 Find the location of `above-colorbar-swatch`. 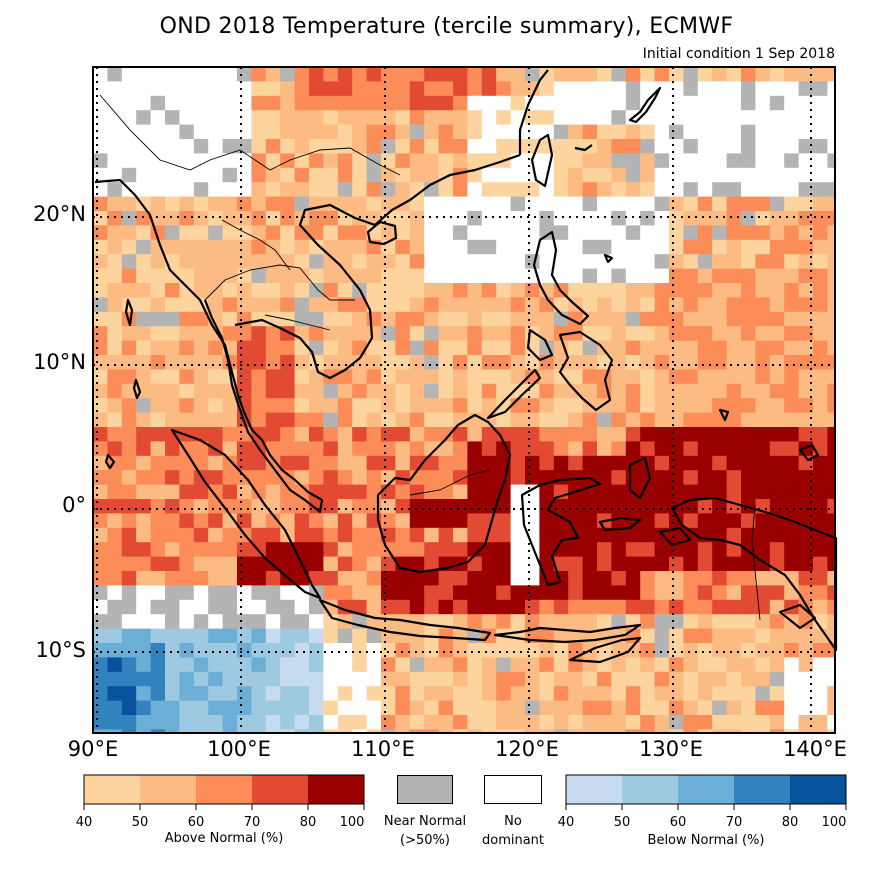

above-colorbar-swatch is located at coordinates (336, 789).